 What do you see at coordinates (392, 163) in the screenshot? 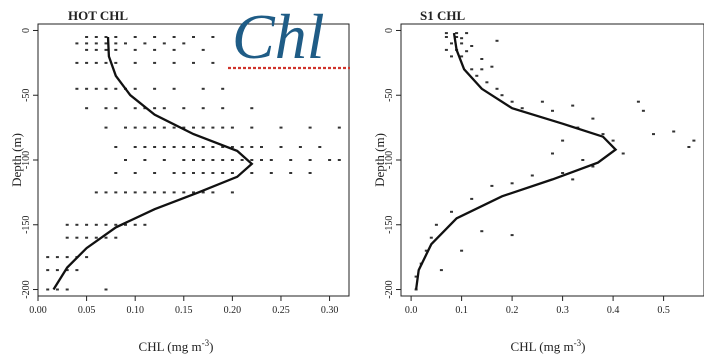
I see `y-axis-ticks-s1-chl: 0 -50 -100 -150 -200` at bounding box center [392, 163].